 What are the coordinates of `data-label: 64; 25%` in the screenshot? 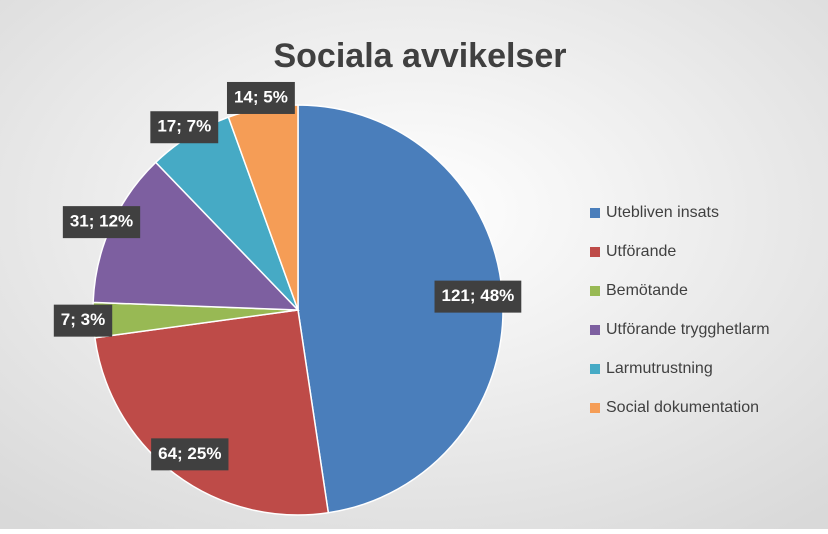 It's located at (189, 453).